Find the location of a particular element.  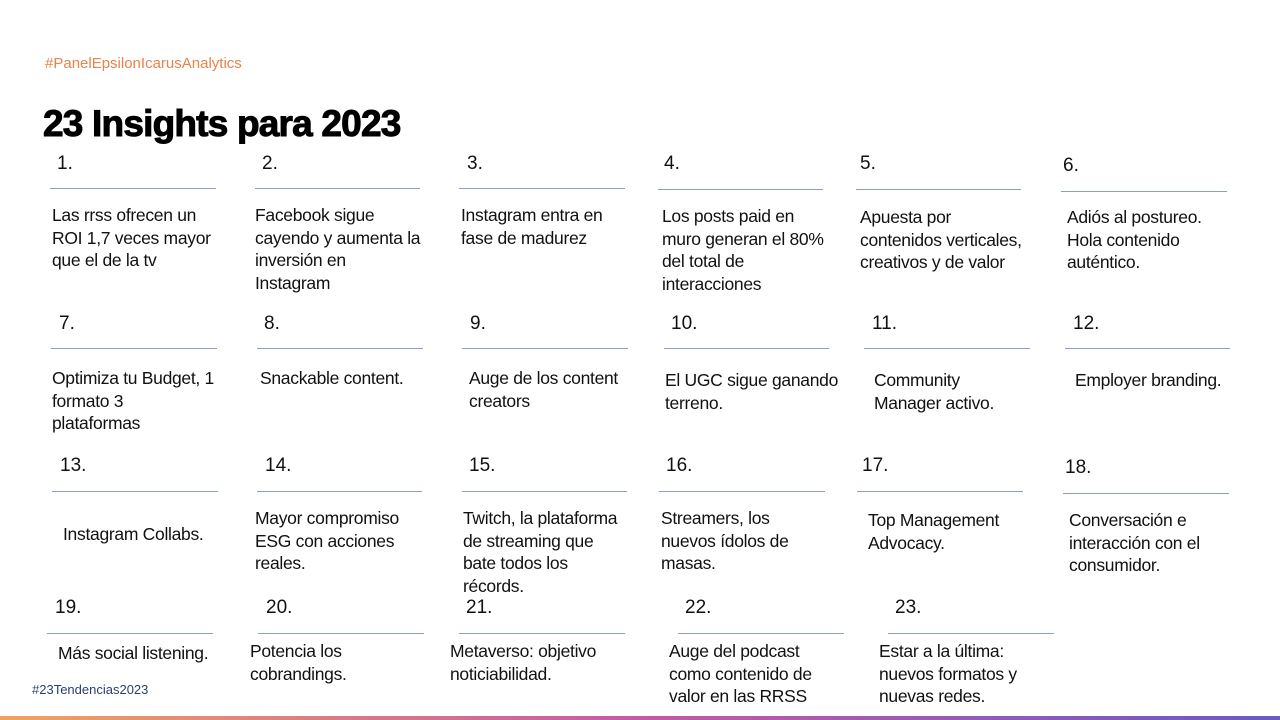

item-number: 12. is located at coordinates (1086, 323).